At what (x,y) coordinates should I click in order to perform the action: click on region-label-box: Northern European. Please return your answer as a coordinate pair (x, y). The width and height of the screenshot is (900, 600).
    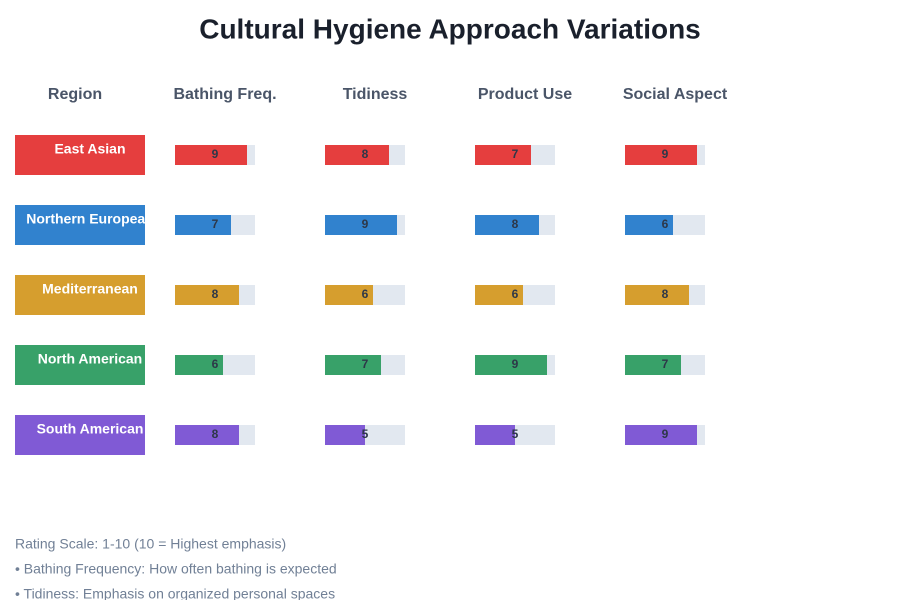
    Looking at the image, I should click on (84, 225).